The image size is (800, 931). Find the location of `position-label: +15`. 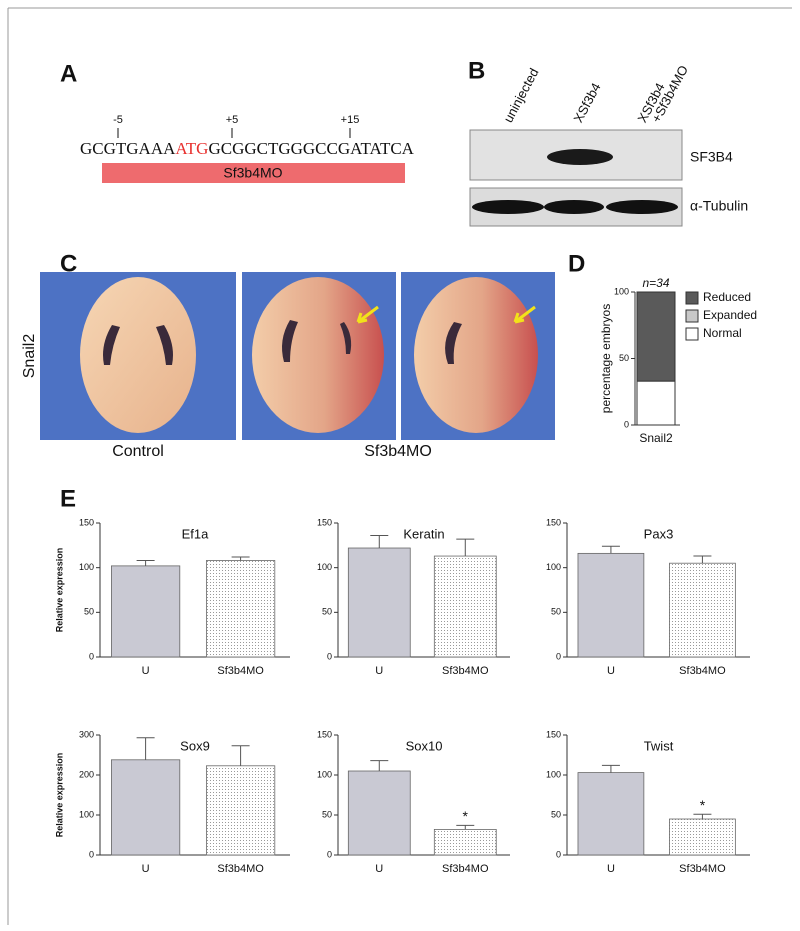

position-label: +15 is located at coordinates (350, 120).